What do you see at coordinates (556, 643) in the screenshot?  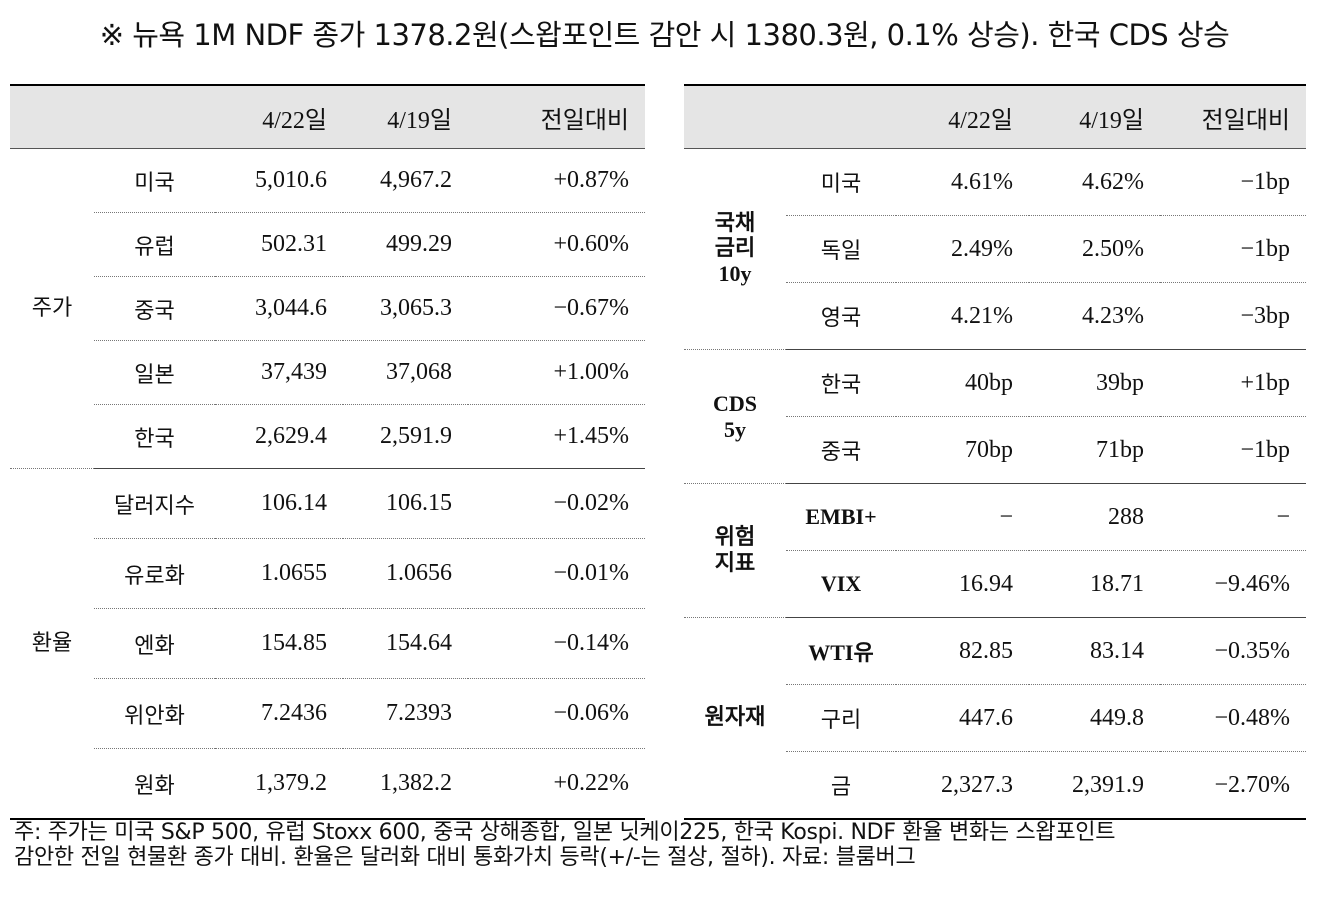 I see `value-change: −0.14%` at bounding box center [556, 643].